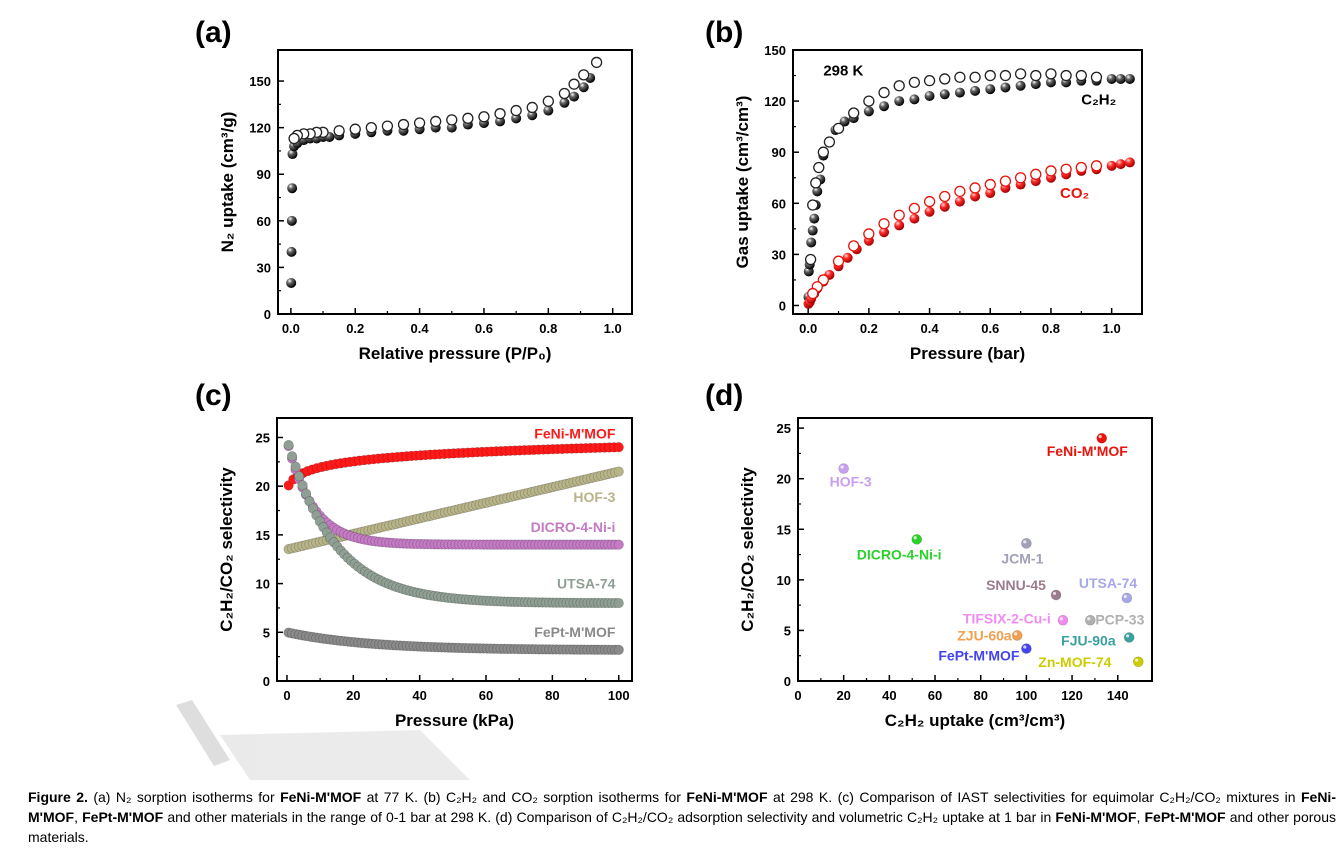 The height and width of the screenshot is (858, 1344). I want to click on caption-bold-term: FePt-M'MOF, so click(1185, 817).